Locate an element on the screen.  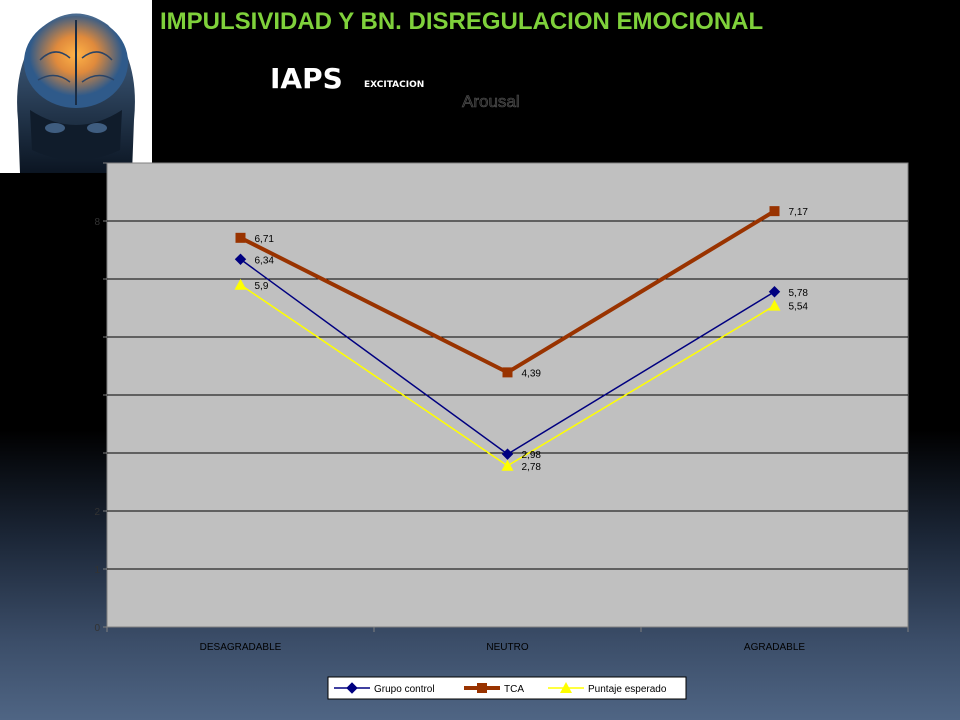
data-label-tca: 6,71 is located at coordinates (265, 239).